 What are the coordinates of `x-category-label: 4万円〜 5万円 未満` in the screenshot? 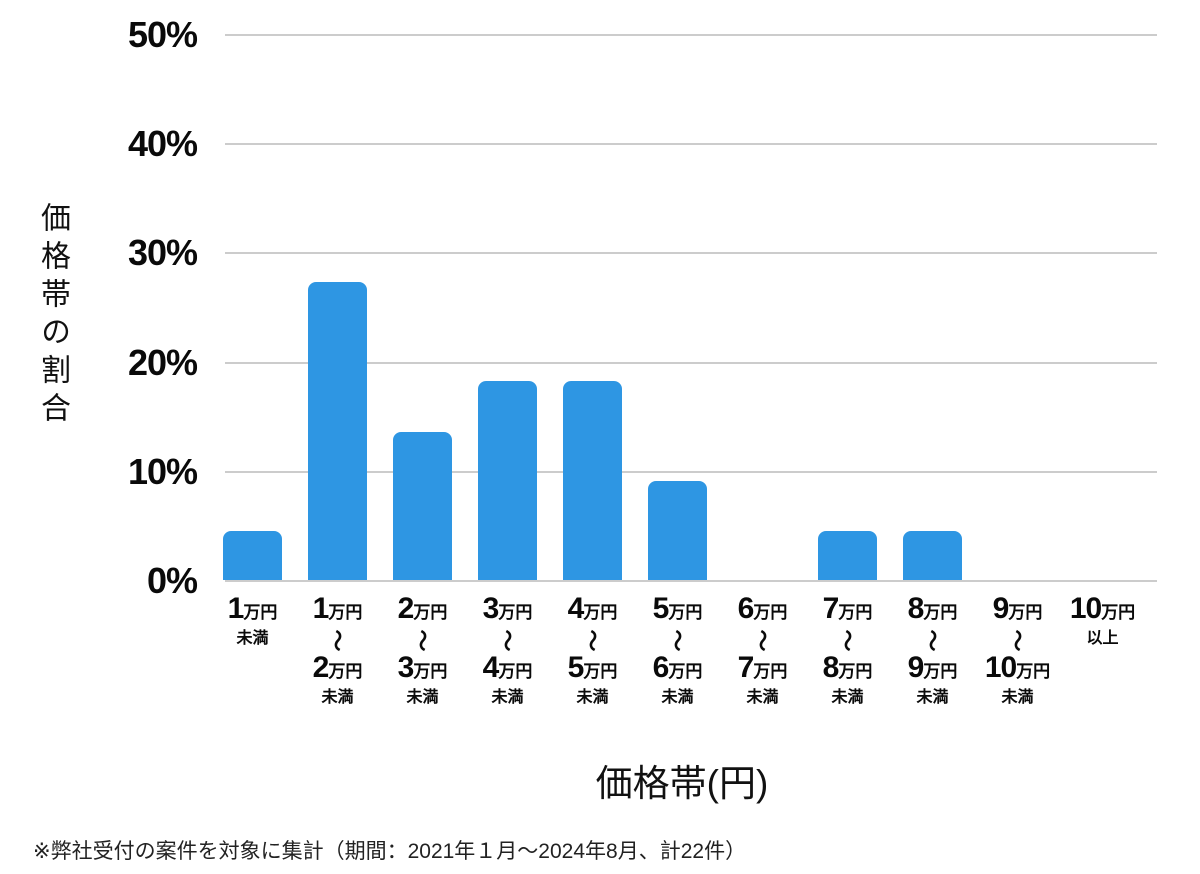 It's located at (592, 651).